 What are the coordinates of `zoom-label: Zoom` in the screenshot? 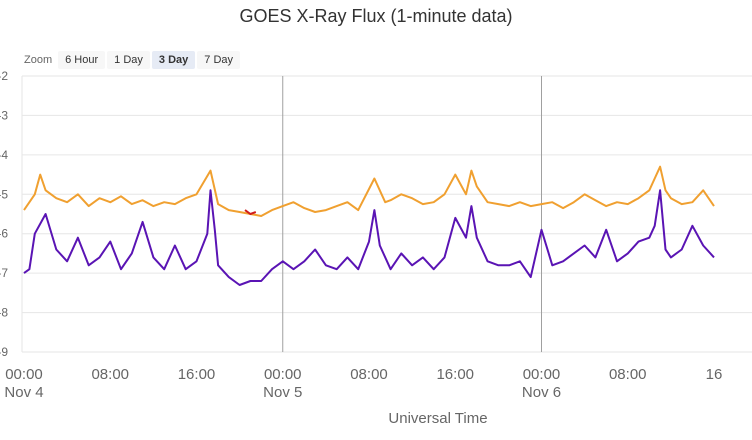 It's located at (38, 60).